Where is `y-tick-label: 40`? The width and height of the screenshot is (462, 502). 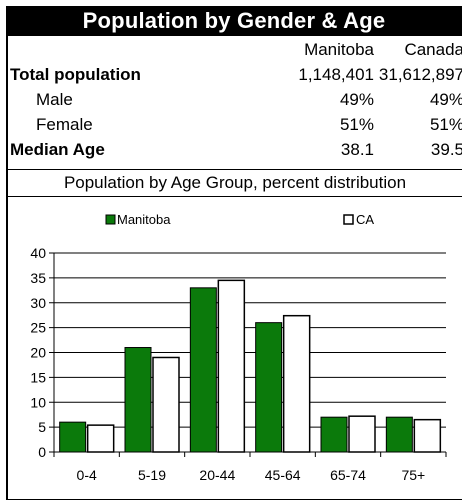
y-tick-label: 40 is located at coordinates (38, 253).